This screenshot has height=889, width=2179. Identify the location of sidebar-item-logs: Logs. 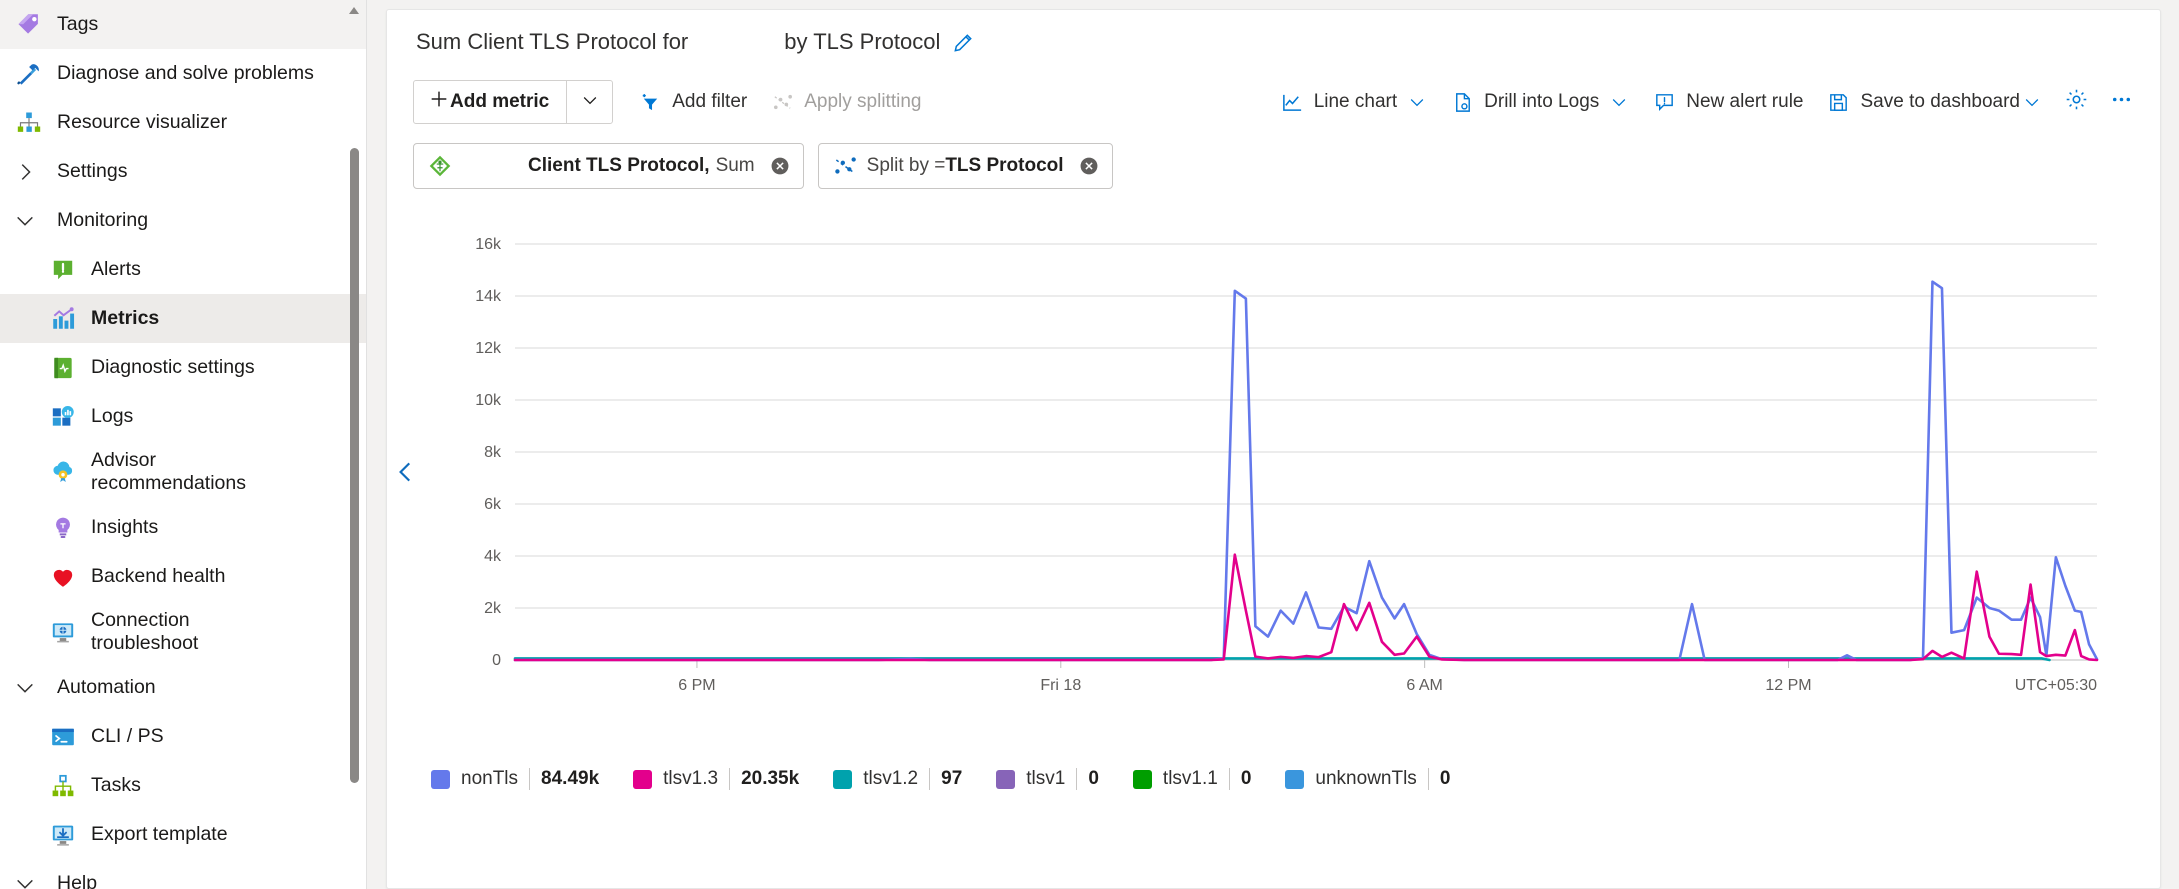
(183, 416).